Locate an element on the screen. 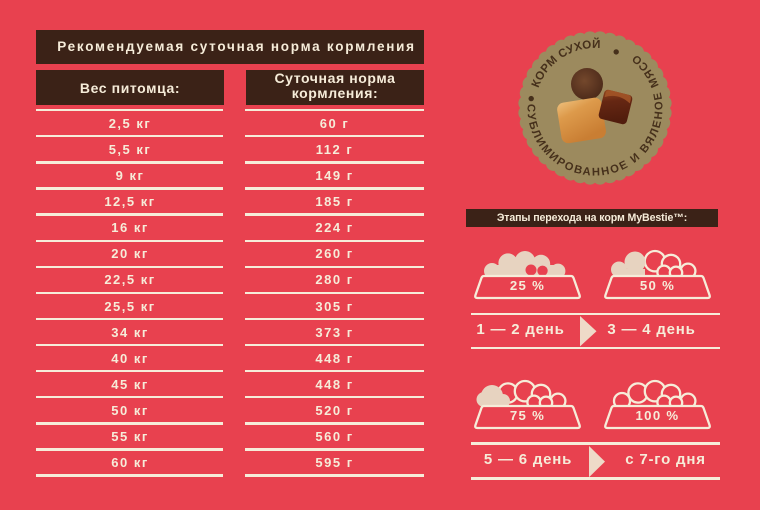  svg-text: 100 % is located at coordinates (658, 415).